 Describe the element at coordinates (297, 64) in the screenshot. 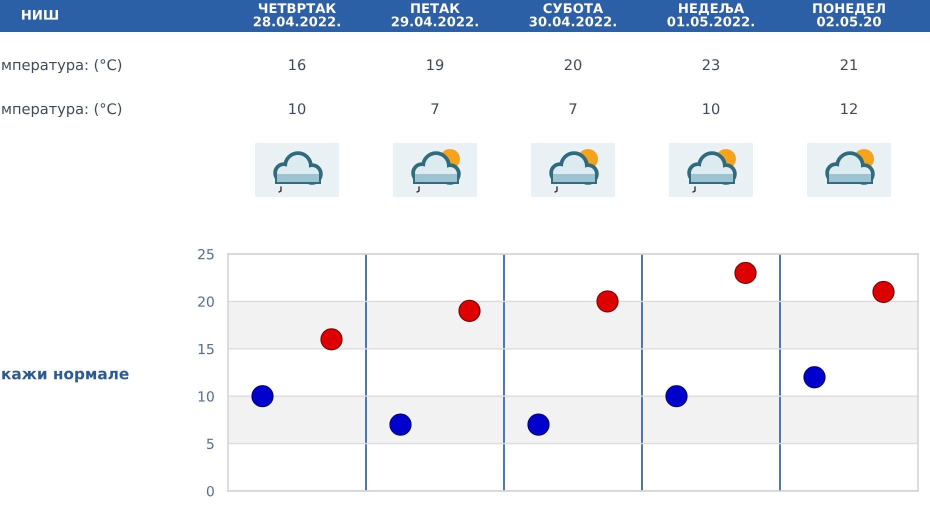

I see `data-label: 16` at that location.